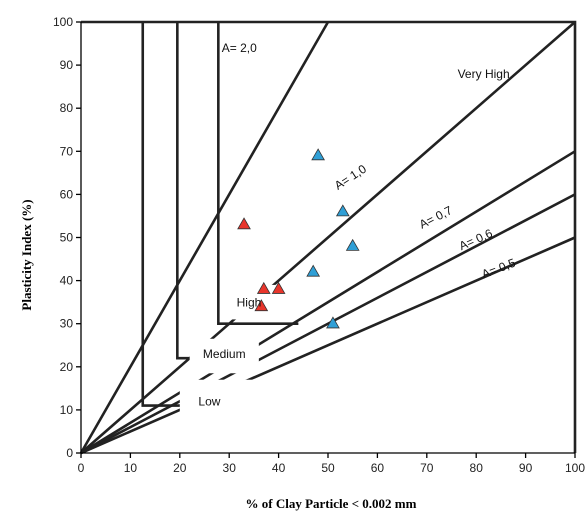  What do you see at coordinates (350, 177) in the screenshot?
I see `activity-line-label: A= 1,0` at bounding box center [350, 177].